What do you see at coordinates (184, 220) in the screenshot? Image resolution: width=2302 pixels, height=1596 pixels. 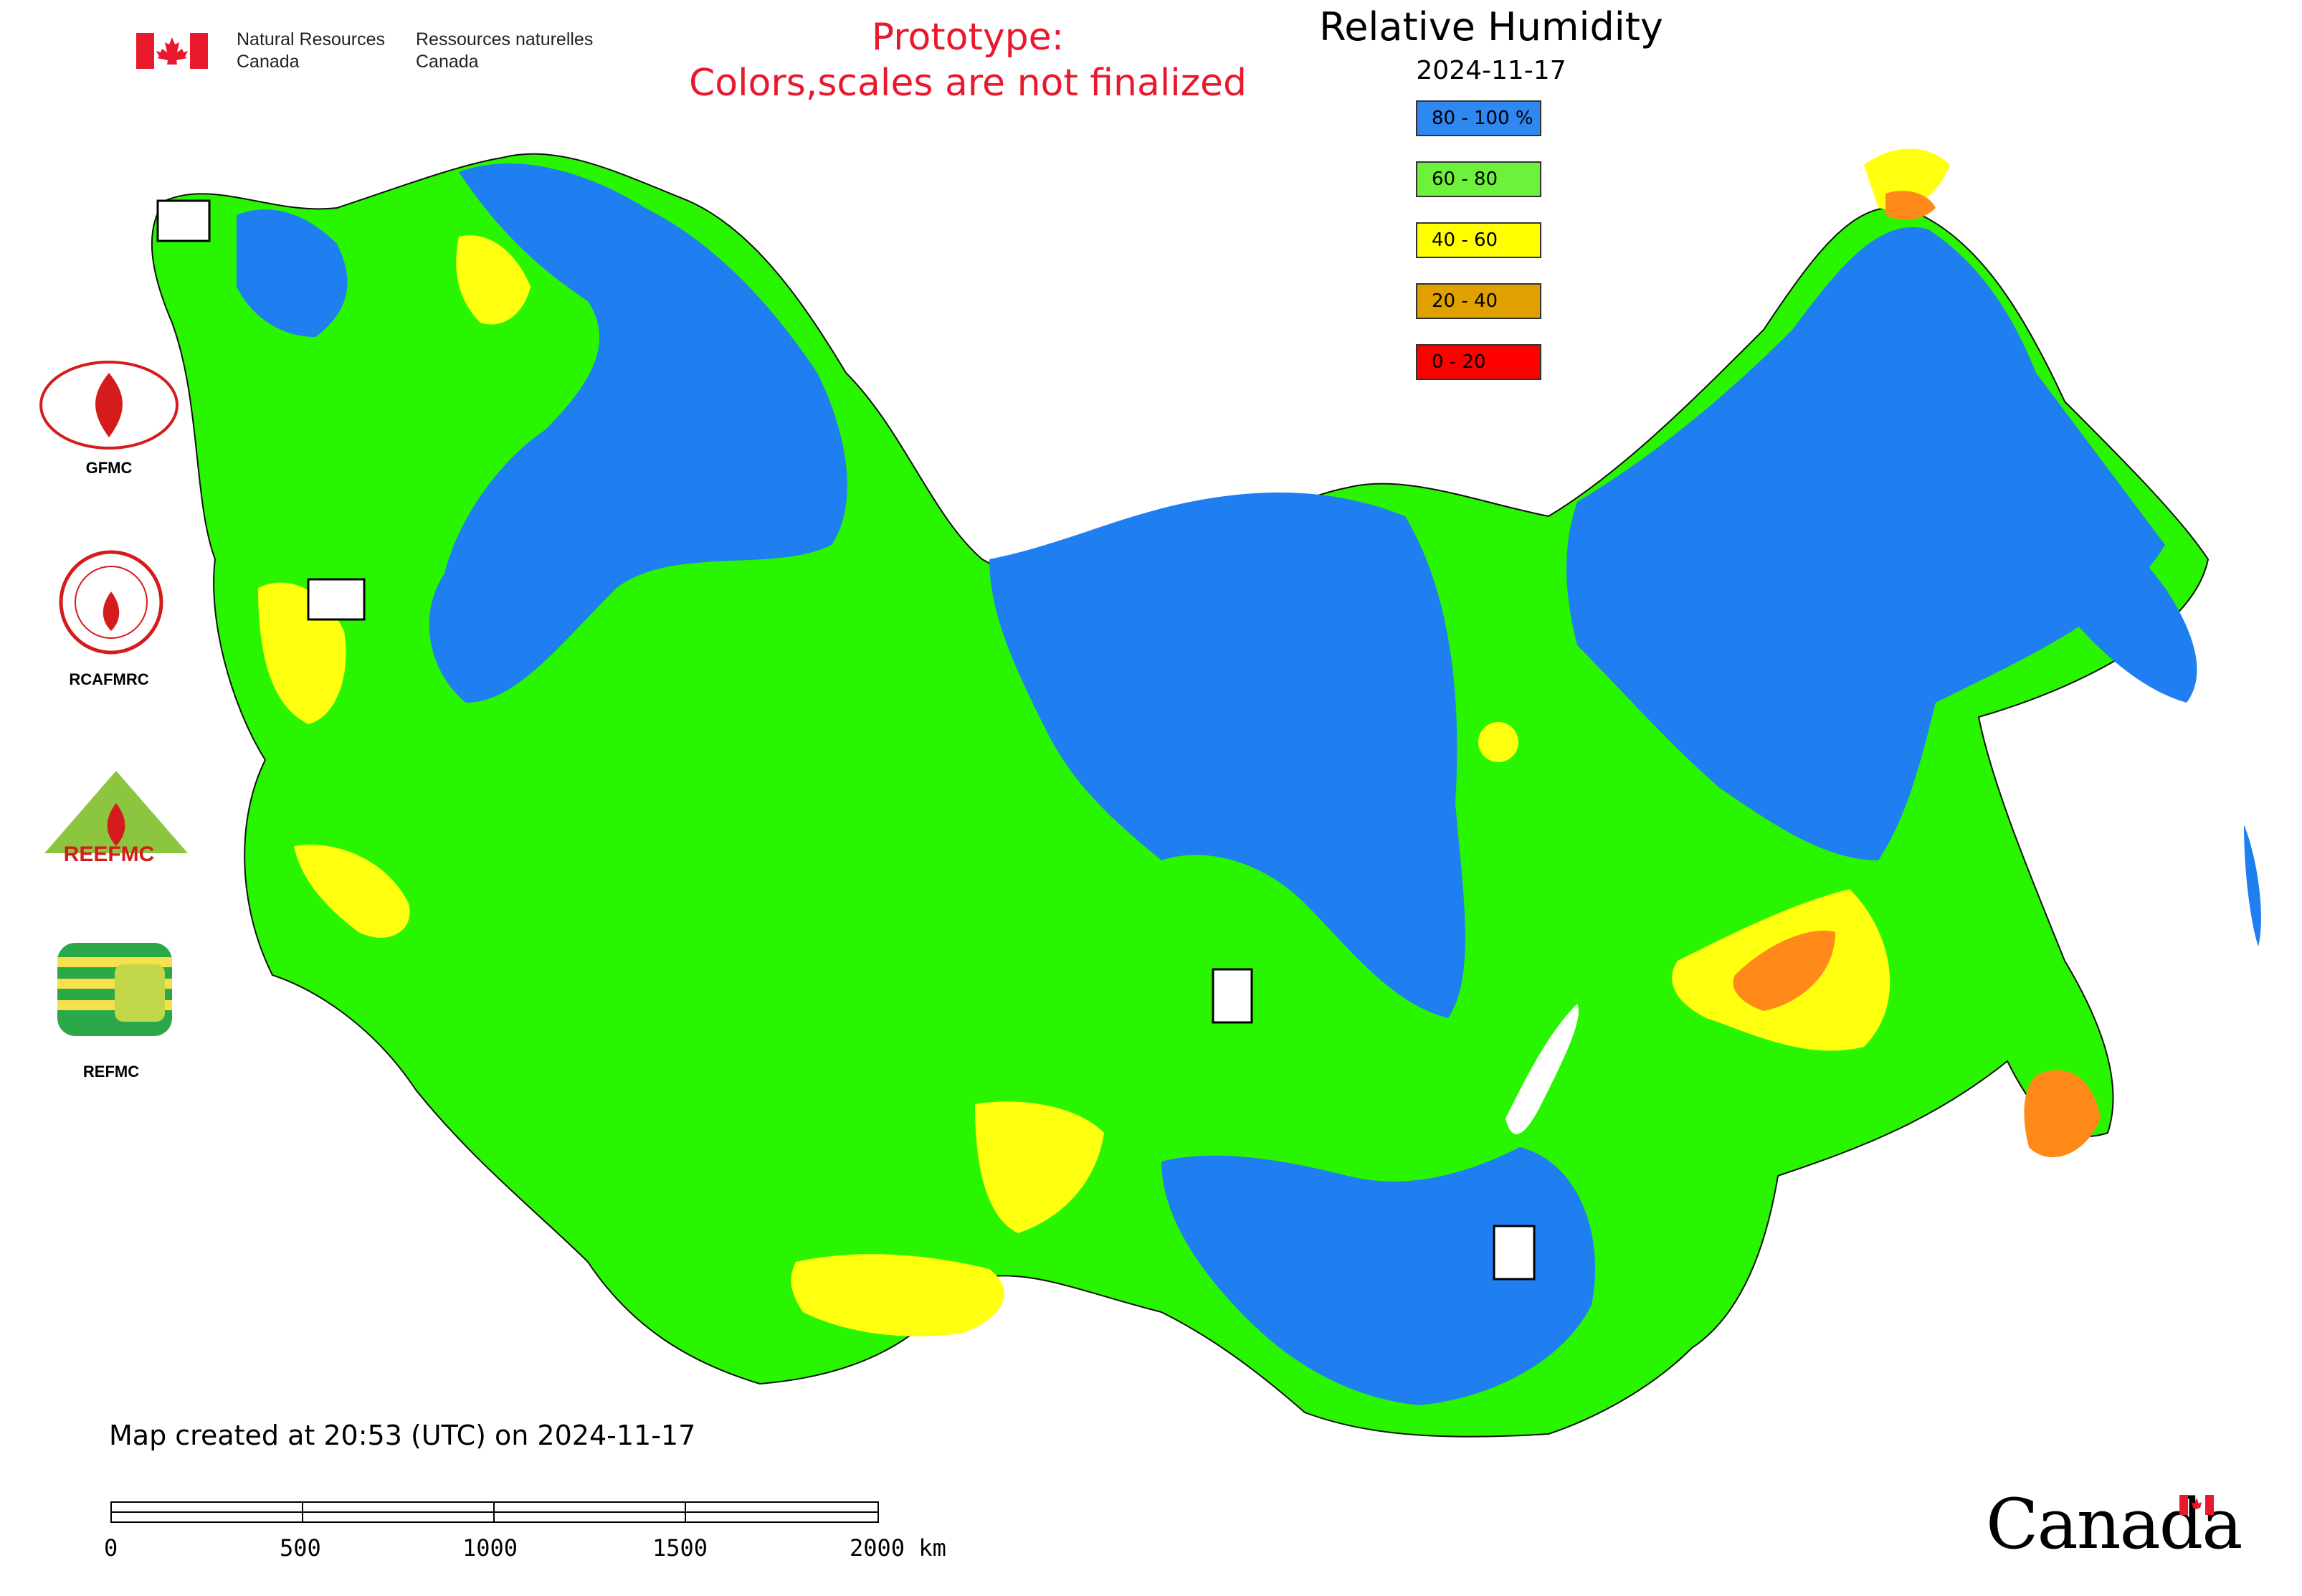 I see `station-marker-gfmc` at bounding box center [184, 220].